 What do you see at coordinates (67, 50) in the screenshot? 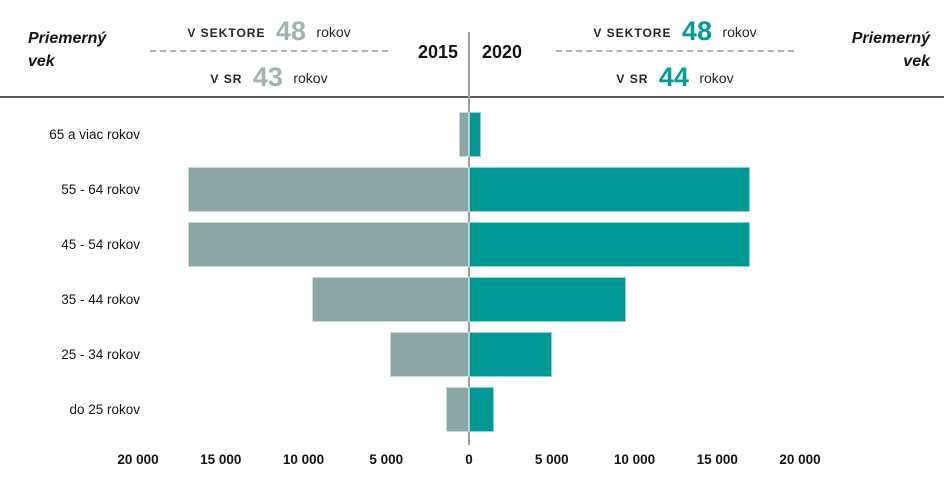
I see `left-axis-title: Priemerný vek` at bounding box center [67, 50].